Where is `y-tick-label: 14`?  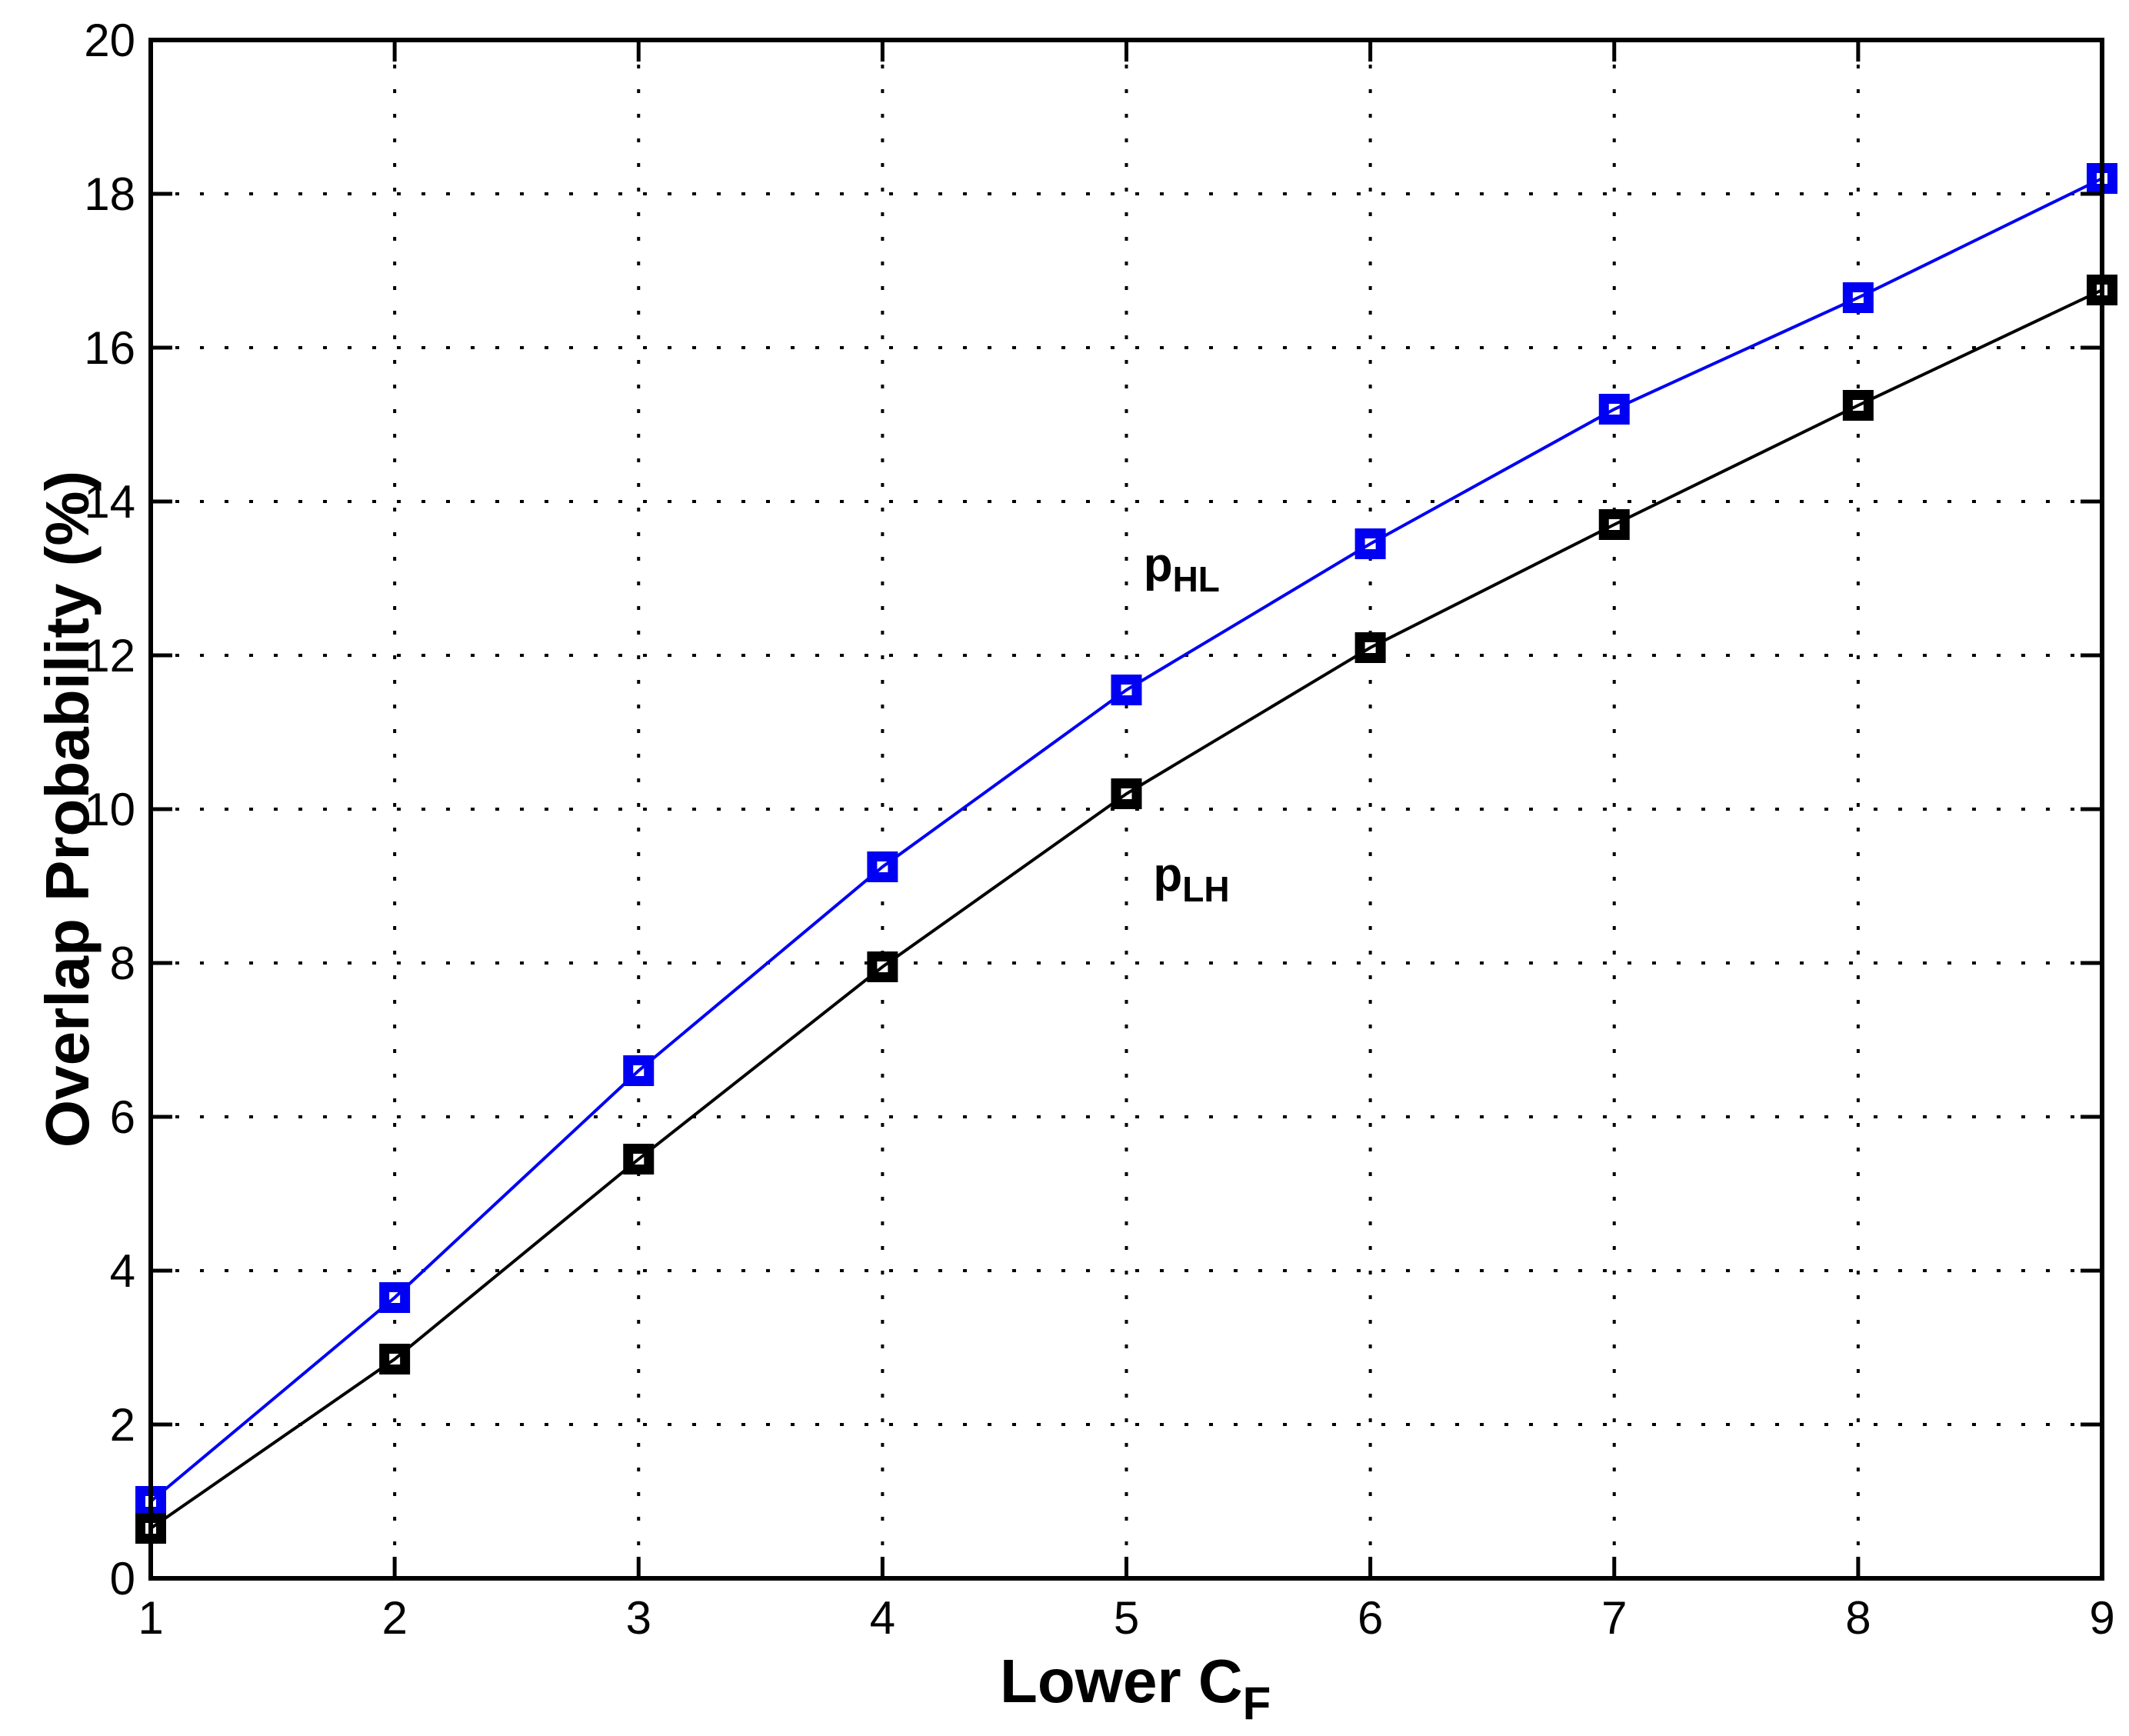 y-tick-label: 14 is located at coordinates (110, 502).